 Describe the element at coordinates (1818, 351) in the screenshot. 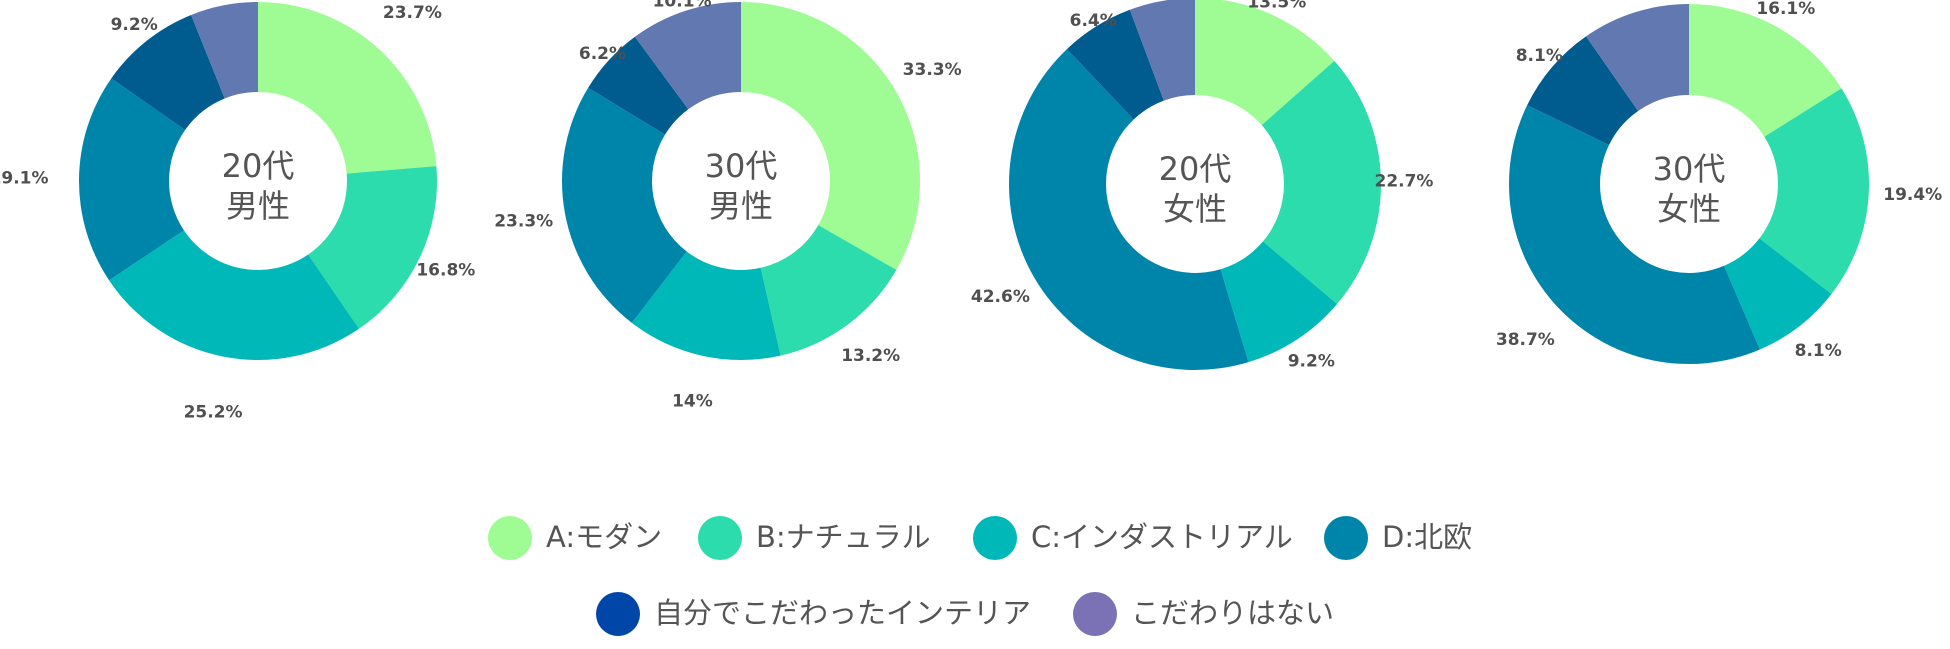

I see `donut-4-value-label-3: 8.1%` at that location.